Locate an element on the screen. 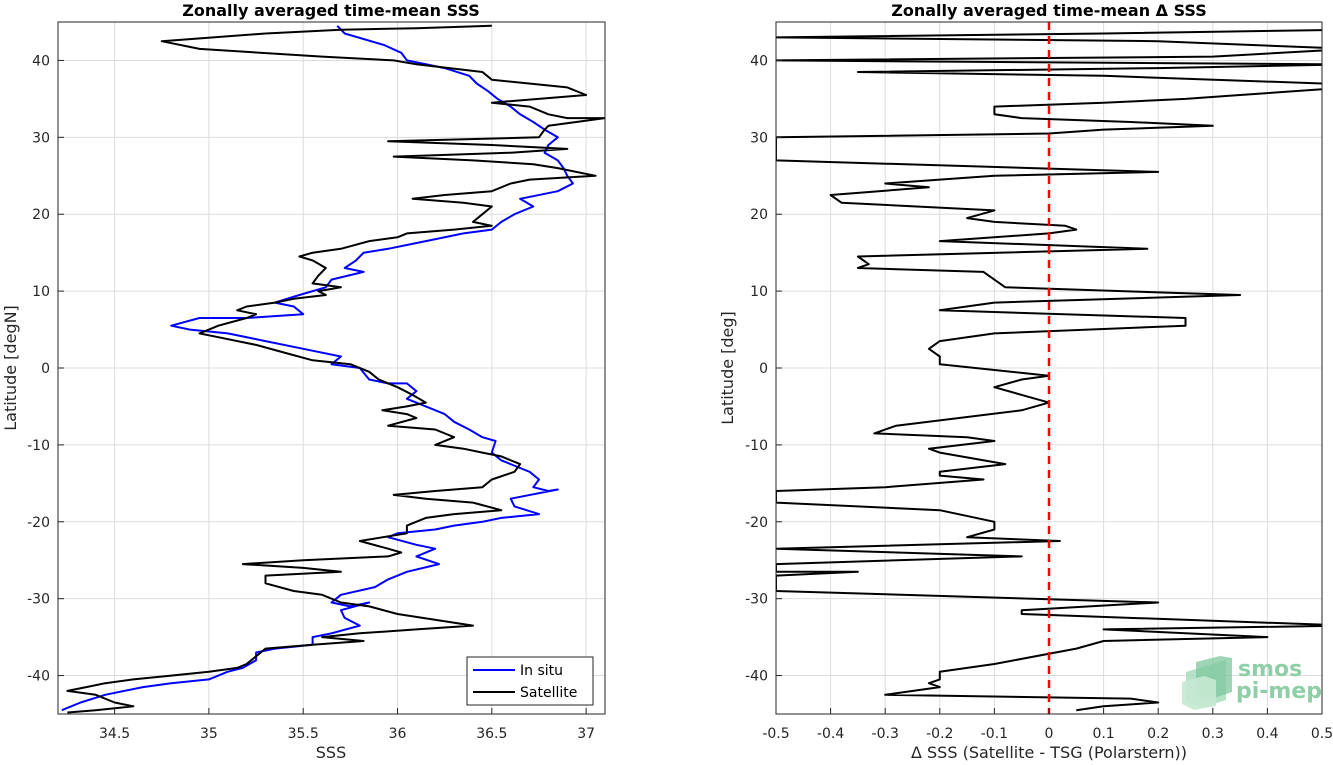 This screenshot has width=1333, height=765. x-tick-label: 36 is located at coordinates (398, 734).